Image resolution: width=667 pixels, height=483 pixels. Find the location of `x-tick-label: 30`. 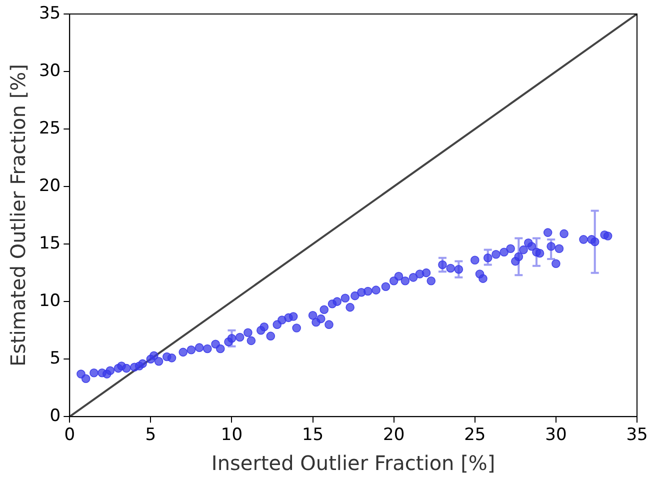

x-tick-label: 30 is located at coordinates (556, 435).